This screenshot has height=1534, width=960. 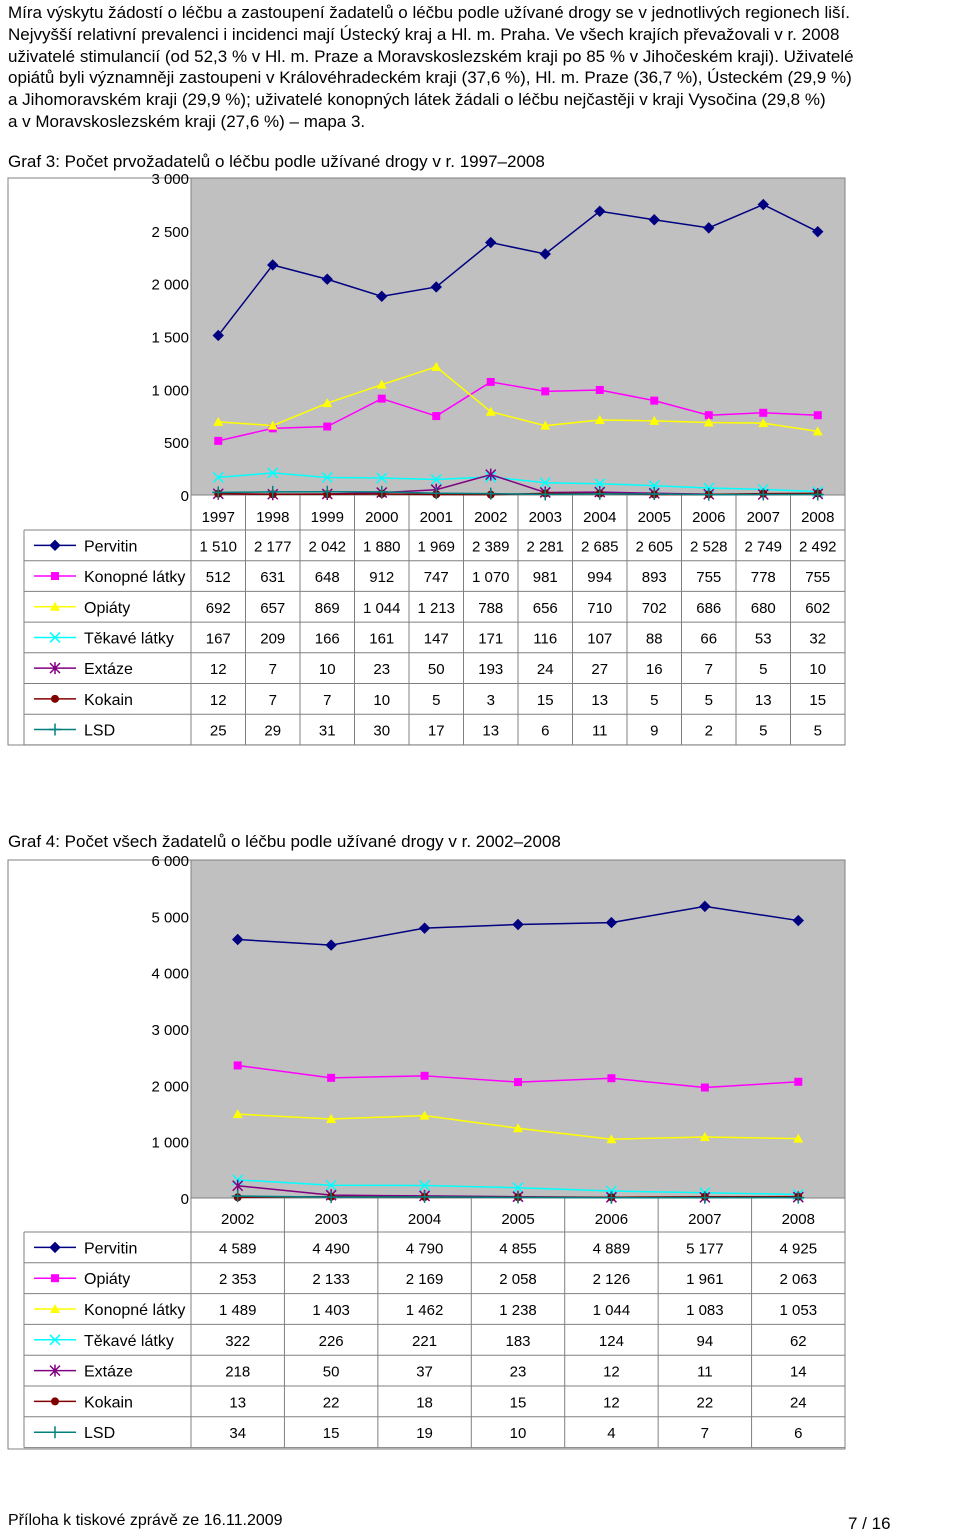 What do you see at coordinates (599, 517) in the screenshot?
I see `x-tick-label: 2004` at bounding box center [599, 517].